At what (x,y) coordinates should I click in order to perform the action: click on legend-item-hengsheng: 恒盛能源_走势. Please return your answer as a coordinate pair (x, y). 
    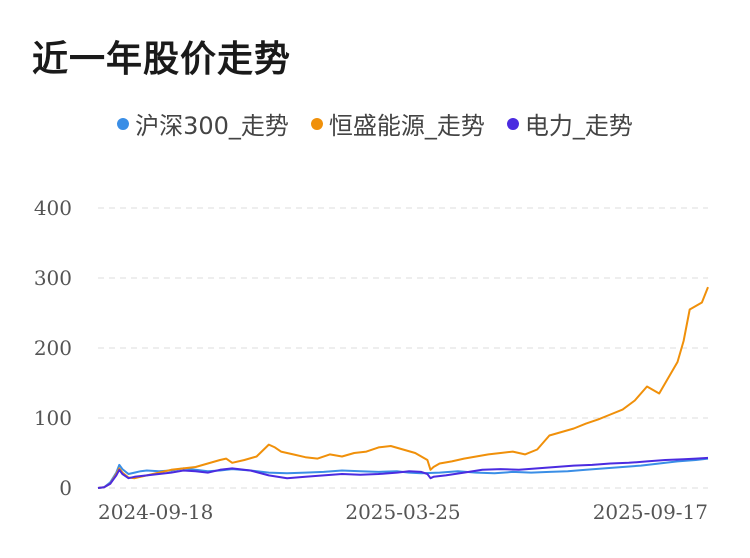
    Looking at the image, I should click on (397, 123).